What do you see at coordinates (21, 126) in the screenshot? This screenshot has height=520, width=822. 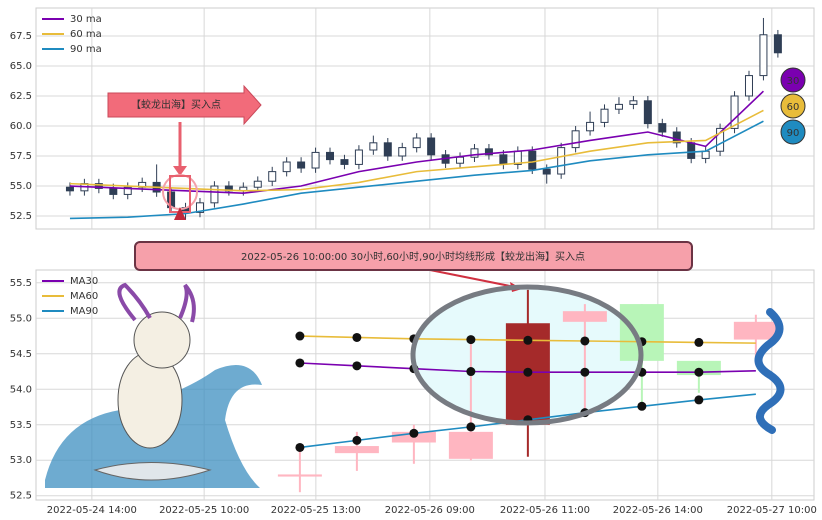 I see `y-tick-label: 60.0` at bounding box center [21, 126].